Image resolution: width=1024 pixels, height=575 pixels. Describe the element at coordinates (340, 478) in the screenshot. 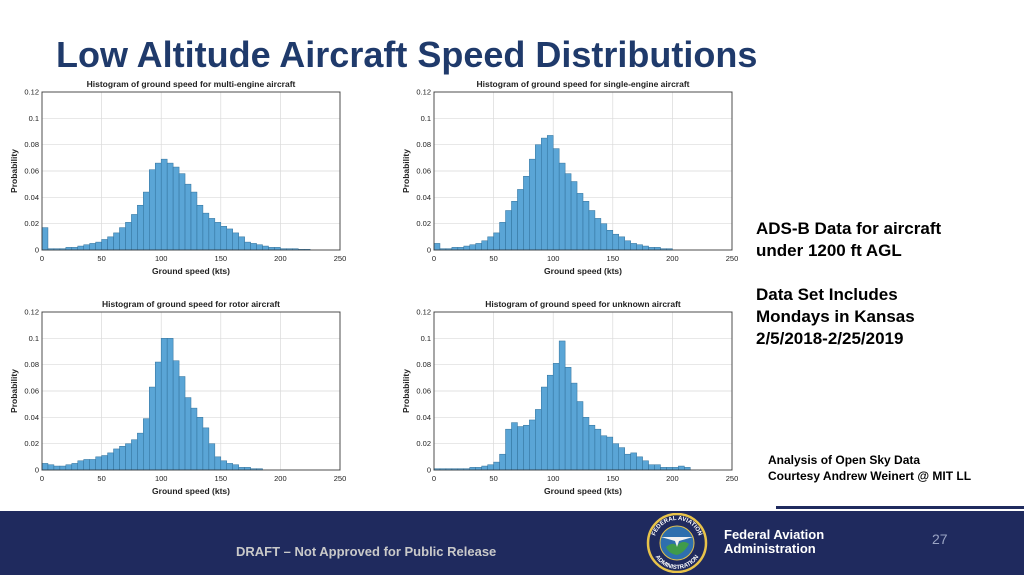

I see `x-tick-label: 250` at that location.